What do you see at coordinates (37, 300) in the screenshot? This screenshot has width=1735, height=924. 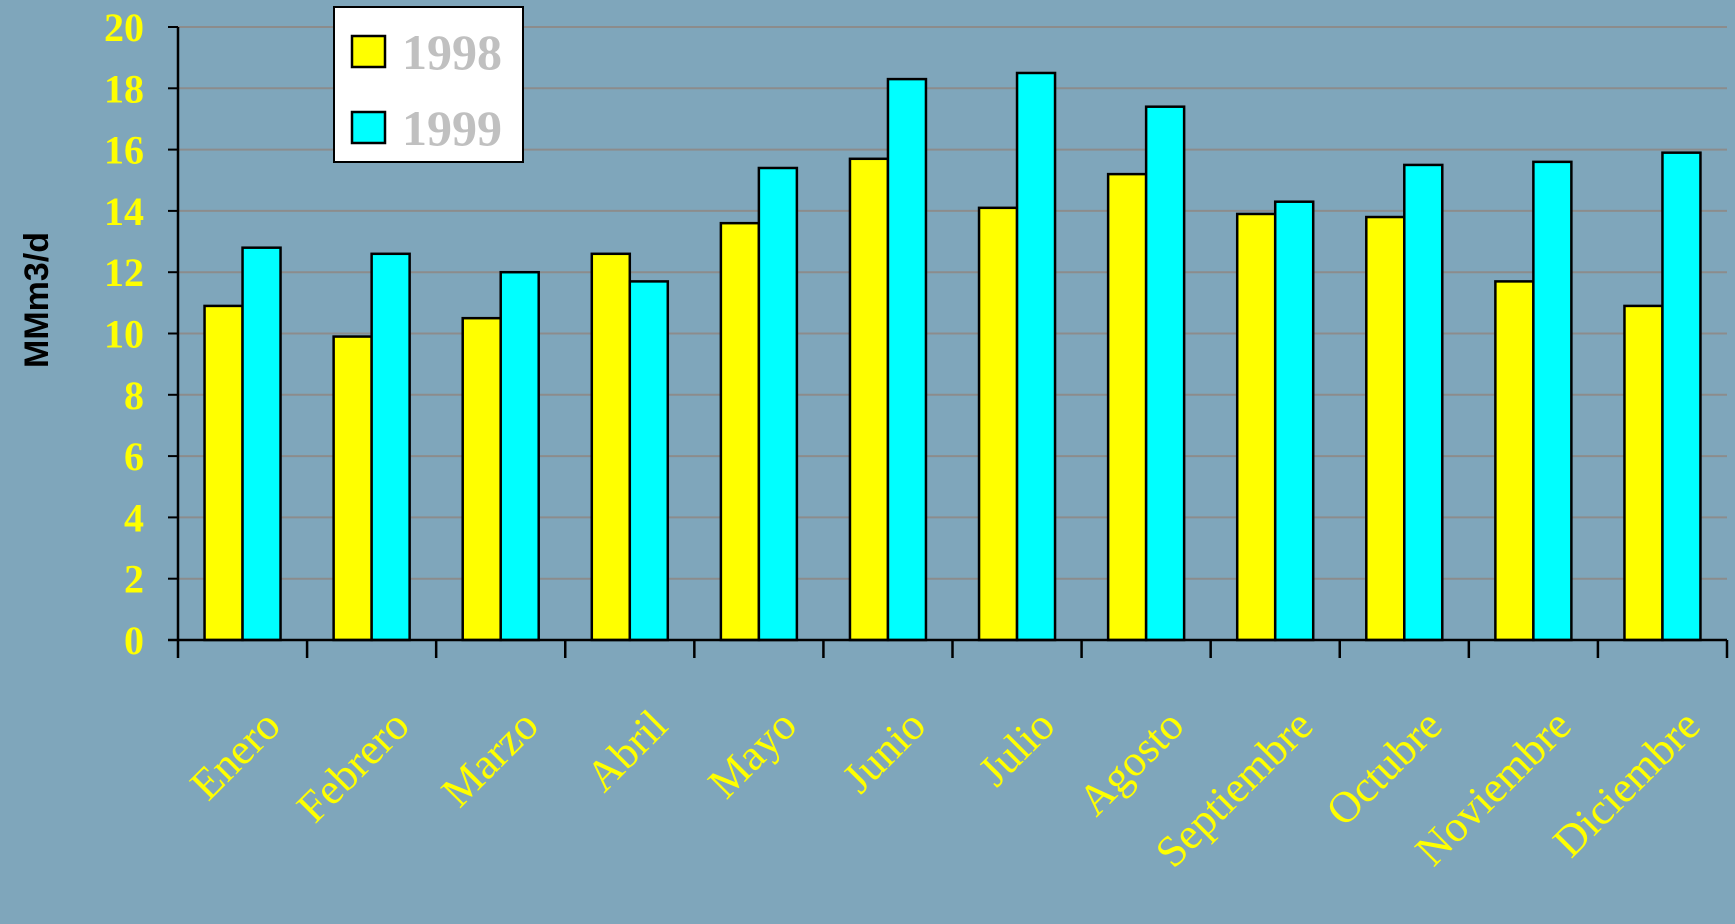 I see `y-axis-label: MMm3/d` at bounding box center [37, 300].